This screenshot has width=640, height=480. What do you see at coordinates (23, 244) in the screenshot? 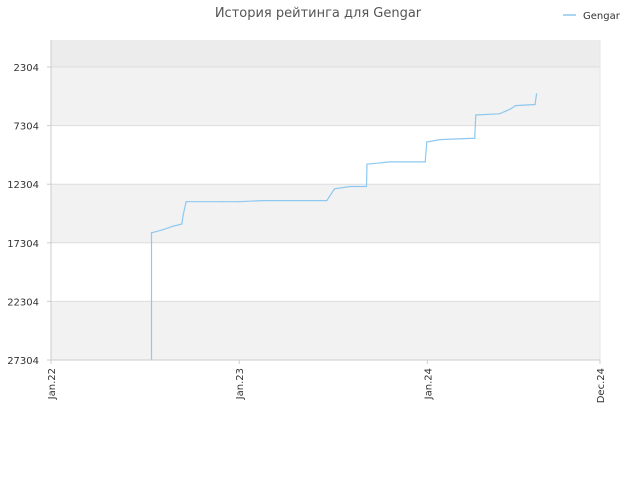
I see `y-tick-label-17304: 17304` at bounding box center [23, 244].